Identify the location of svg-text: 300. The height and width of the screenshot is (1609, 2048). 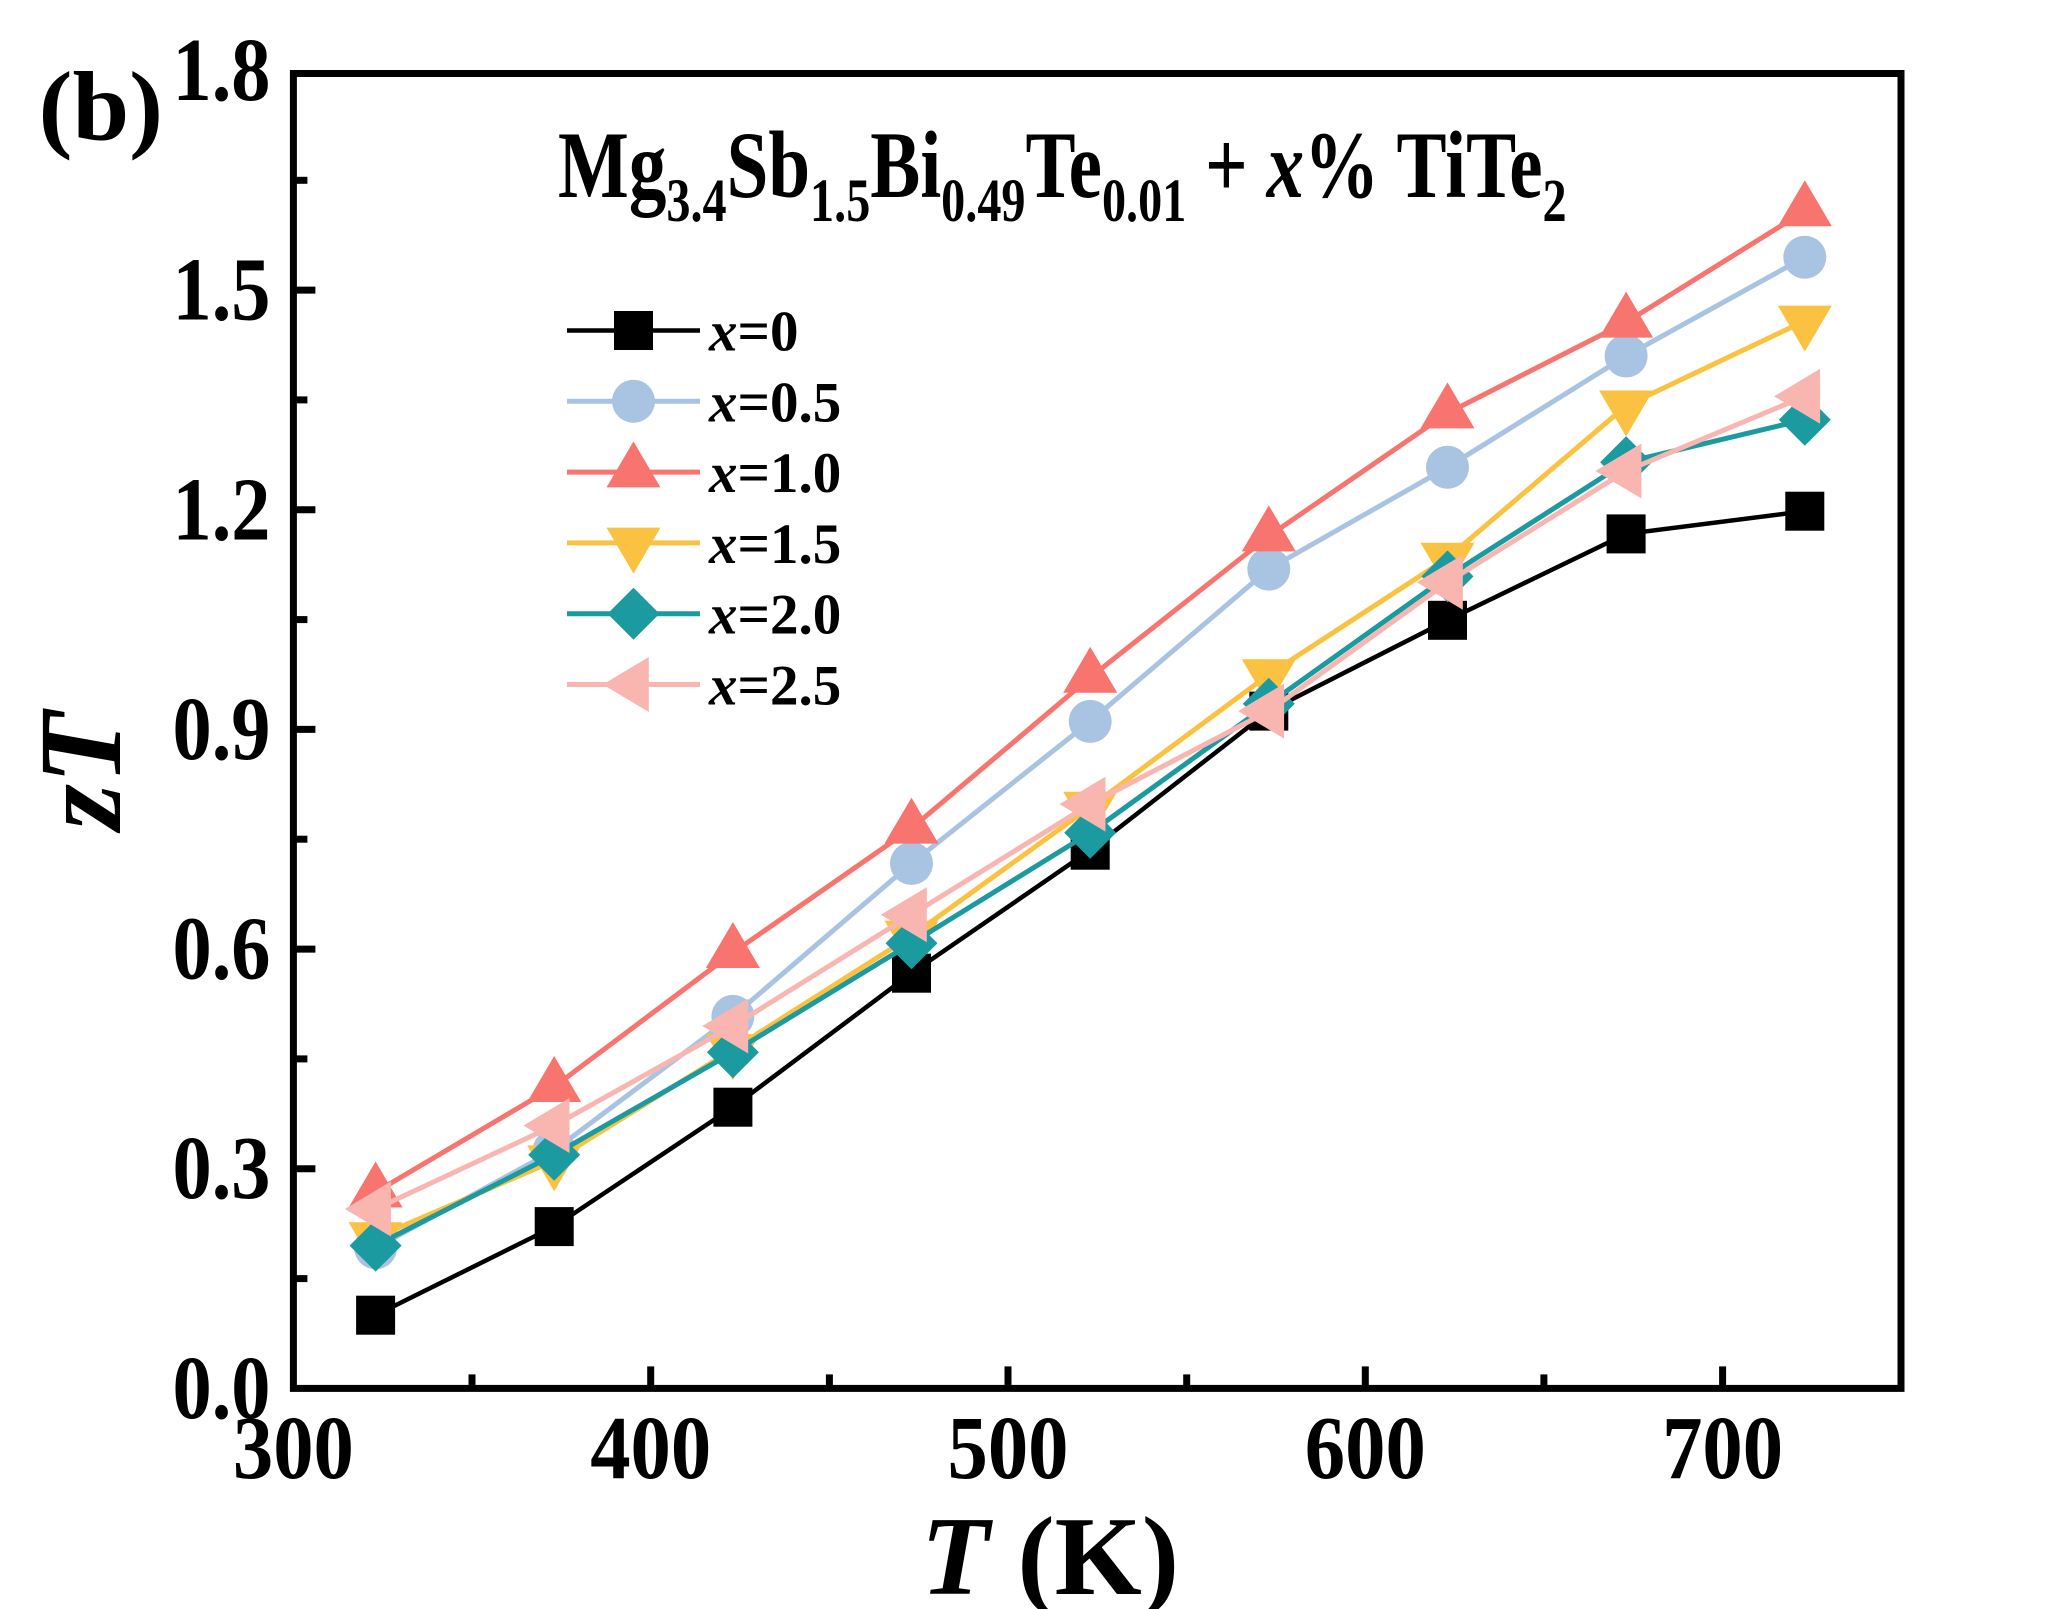
(293, 1448).